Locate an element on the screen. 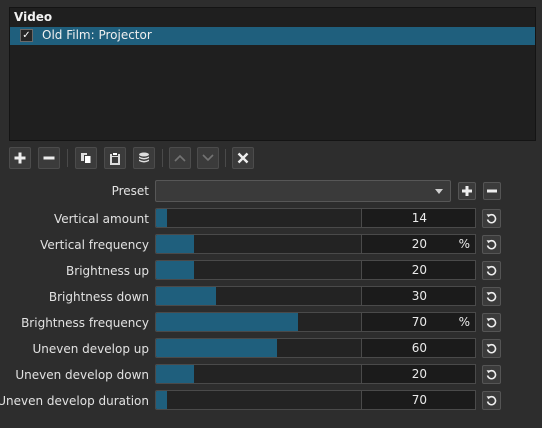  param-label: Vertical frequency is located at coordinates (94, 245).